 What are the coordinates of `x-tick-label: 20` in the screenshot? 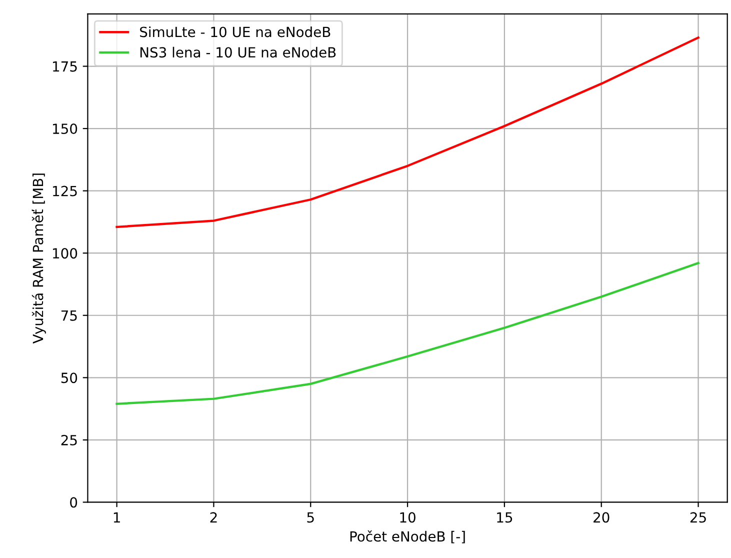 It's located at (602, 517).